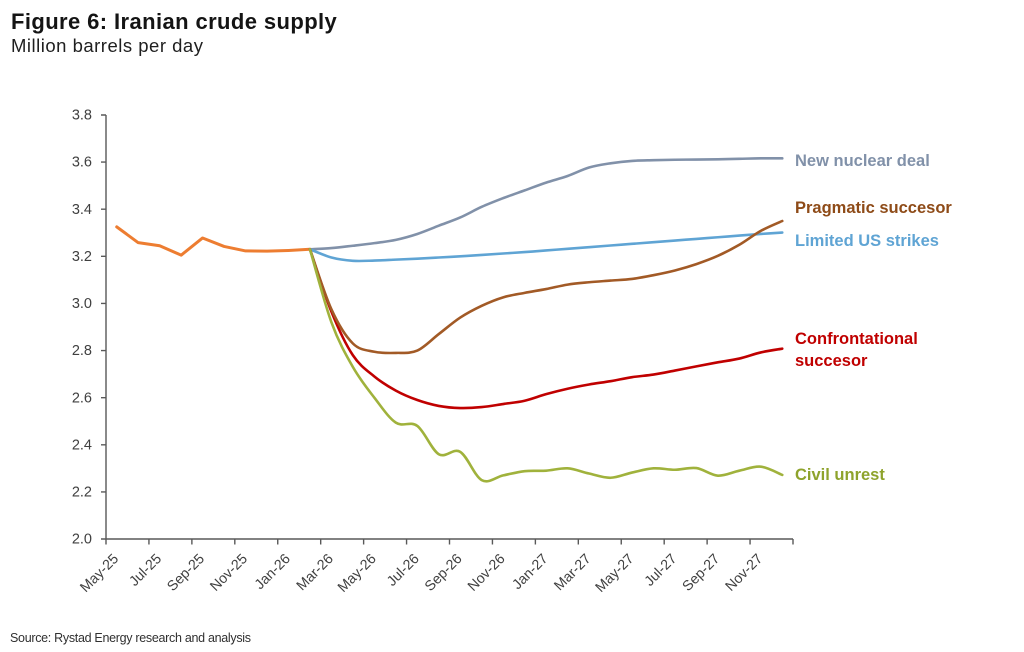  What do you see at coordinates (273, 572) in the screenshot?
I see `svg-text: Jan-26` at bounding box center [273, 572].